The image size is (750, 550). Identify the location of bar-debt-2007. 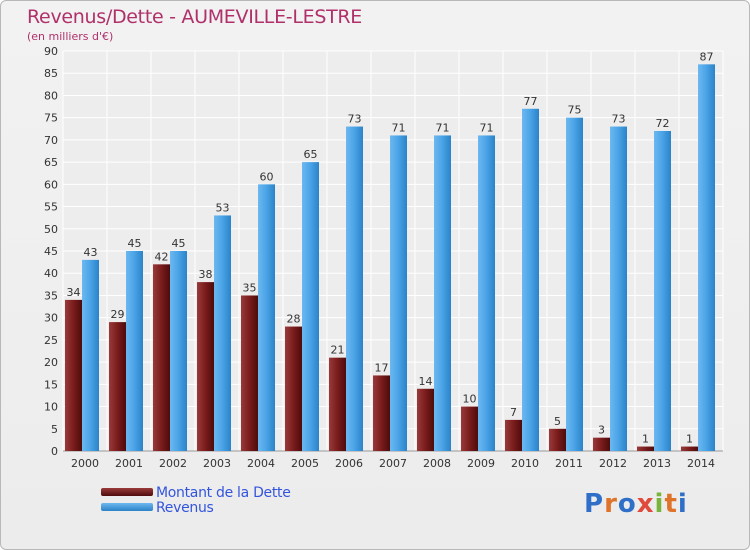
(381, 413).